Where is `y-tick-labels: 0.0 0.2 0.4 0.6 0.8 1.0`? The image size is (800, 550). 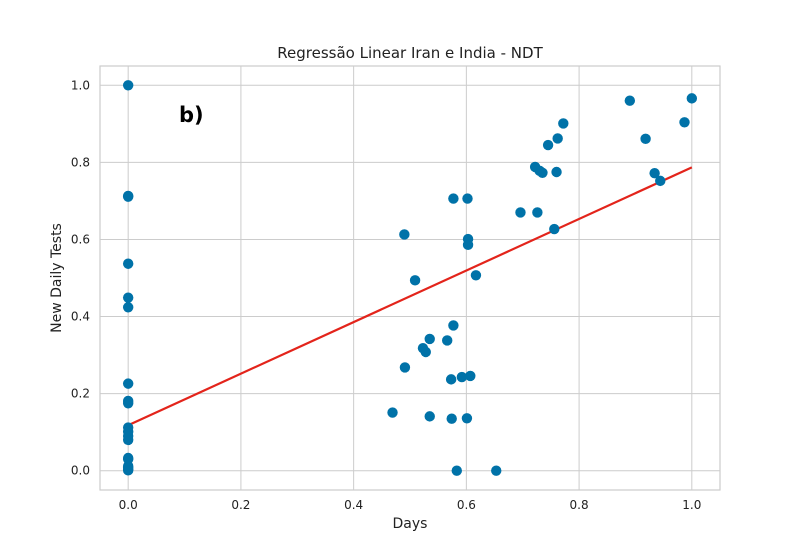
y-tick-labels: 0.0 0.2 0.4 0.6 0.8 1.0 is located at coordinates (80, 277).